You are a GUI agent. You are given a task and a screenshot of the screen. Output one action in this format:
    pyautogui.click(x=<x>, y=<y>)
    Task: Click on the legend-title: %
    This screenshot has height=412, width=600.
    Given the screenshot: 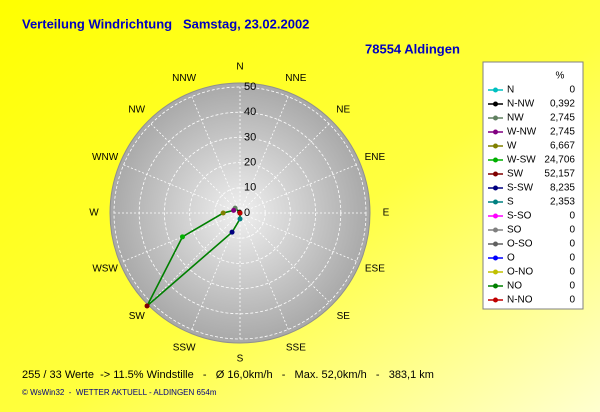 What is the action you would take?
    pyautogui.click(x=560, y=76)
    